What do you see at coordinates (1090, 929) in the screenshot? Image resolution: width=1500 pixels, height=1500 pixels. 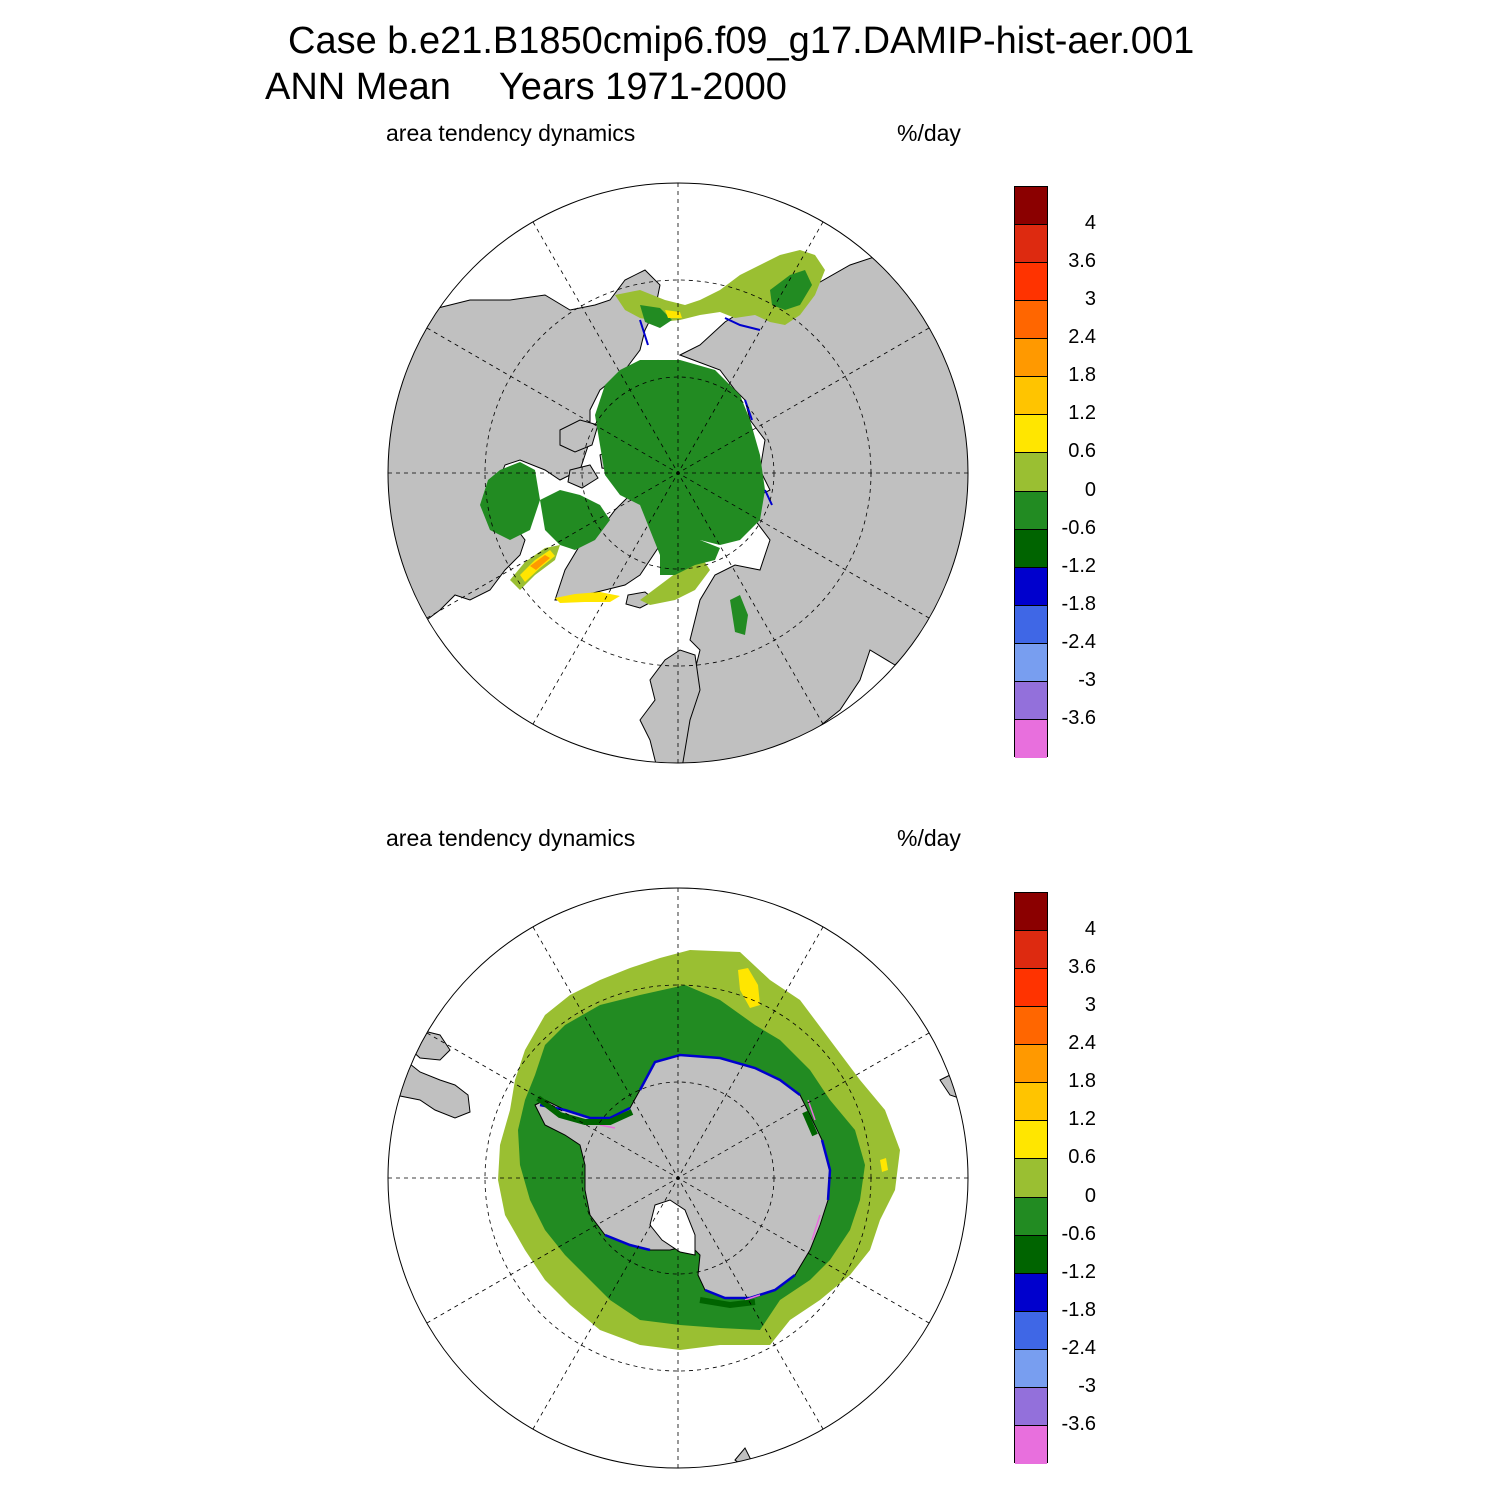 I see `sh-colorbar-tick-label: 4` at bounding box center [1090, 929].